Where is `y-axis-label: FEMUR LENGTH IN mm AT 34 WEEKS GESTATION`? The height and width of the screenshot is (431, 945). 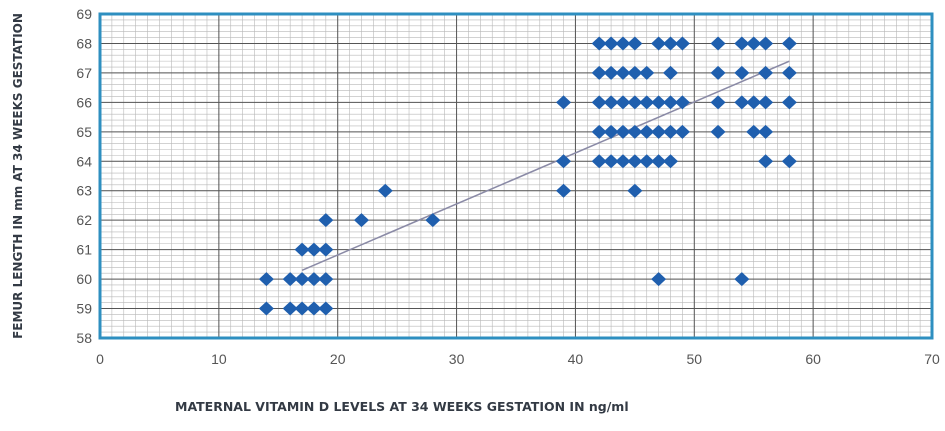
y-axis-label: FEMUR LENGTH IN mm AT 34 WEEKS GESTATION is located at coordinates (18, 176).